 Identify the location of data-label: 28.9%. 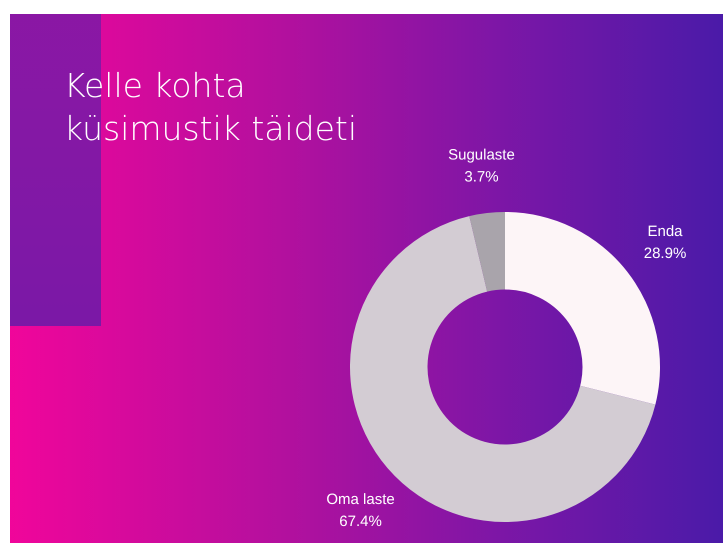
(665, 253).